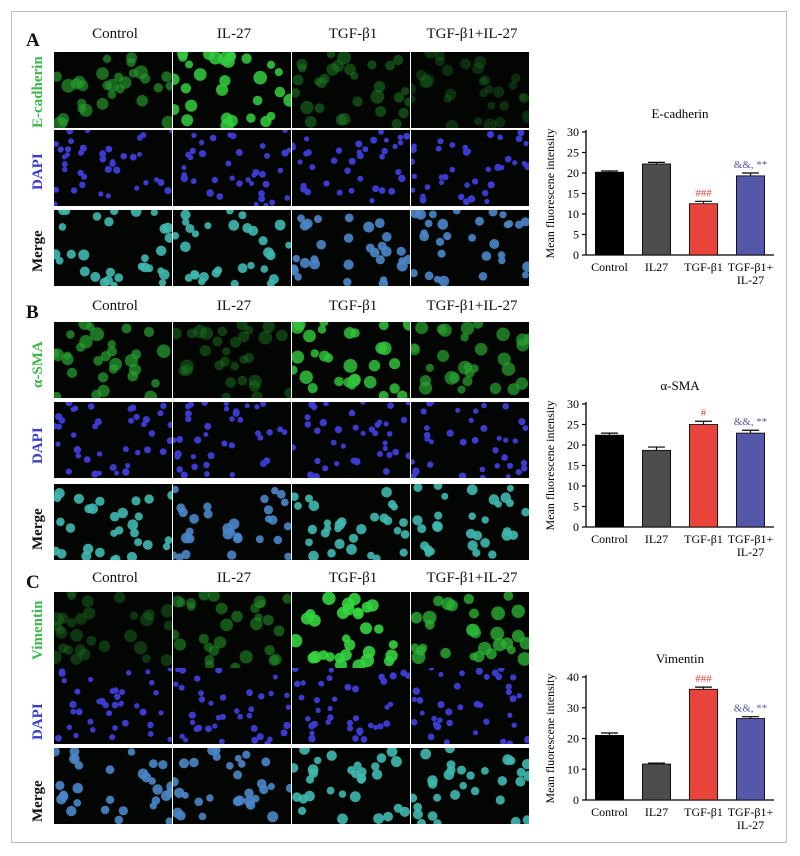 The width and height of the screenshot is (800, 856). Describe the element at coordinates (680, 113) in the screenshot. I see `chart-title: E-cadherin` at that location.